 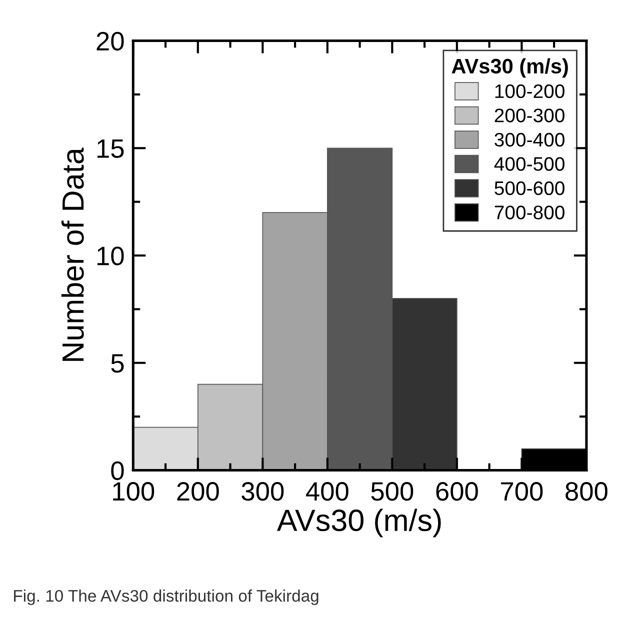 What do you see at coordinates (110, 41) in the screenshot?
I see `y-tick-label: 20` at bounding box center [110, 41].